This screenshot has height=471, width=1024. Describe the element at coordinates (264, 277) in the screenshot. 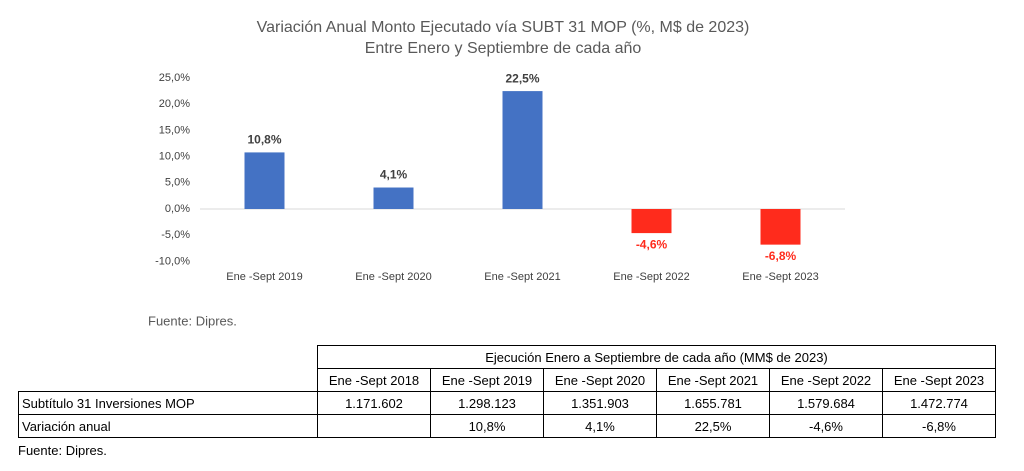

I see `x-tick-label: Ene -Sept 2019` at that location.